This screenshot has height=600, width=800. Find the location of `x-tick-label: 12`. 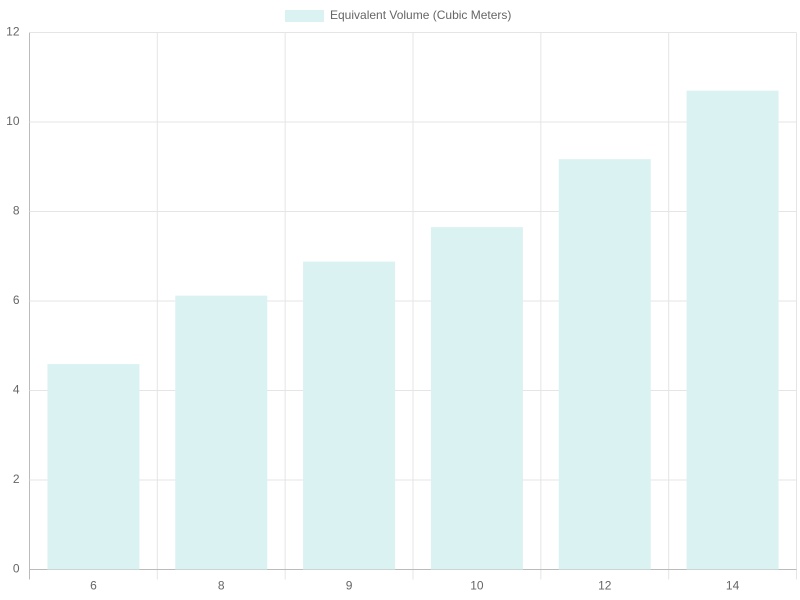

x-tick-label: 12 is located at coordinates (605, 586).